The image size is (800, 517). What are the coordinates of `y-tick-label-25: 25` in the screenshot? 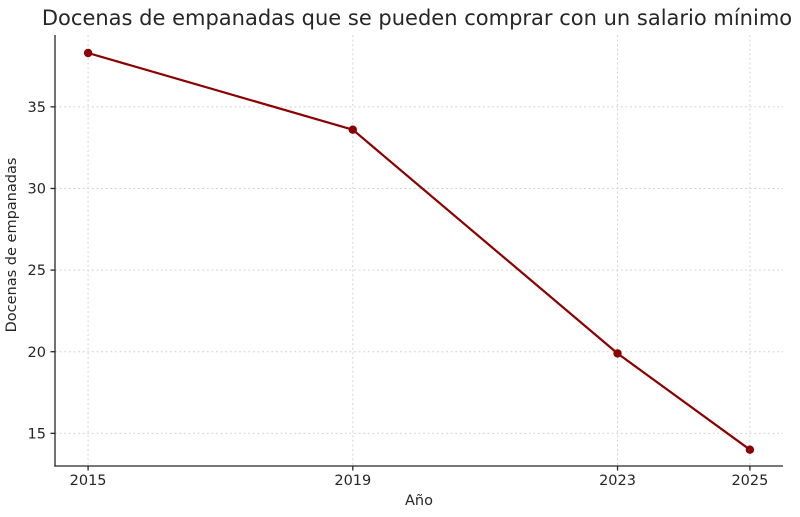 It's located at (37, 271).